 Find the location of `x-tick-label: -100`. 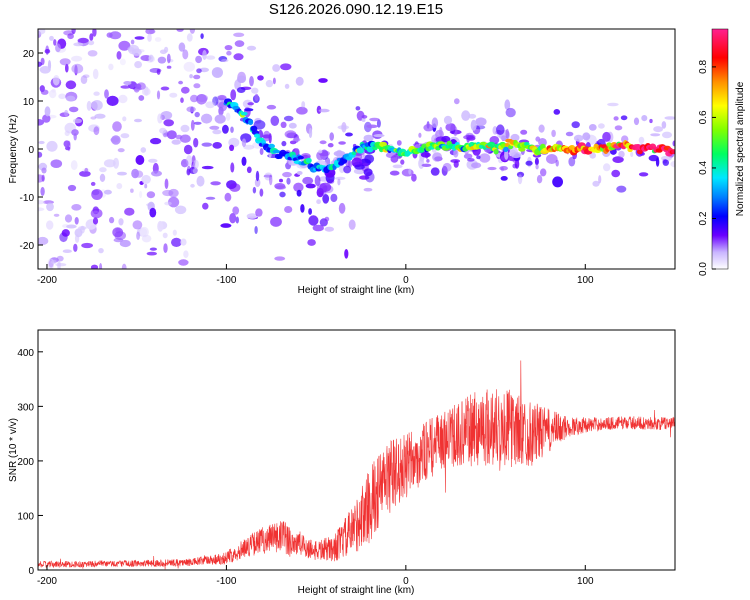

x-tick-label: -100 is located at coordinates (226, 280).